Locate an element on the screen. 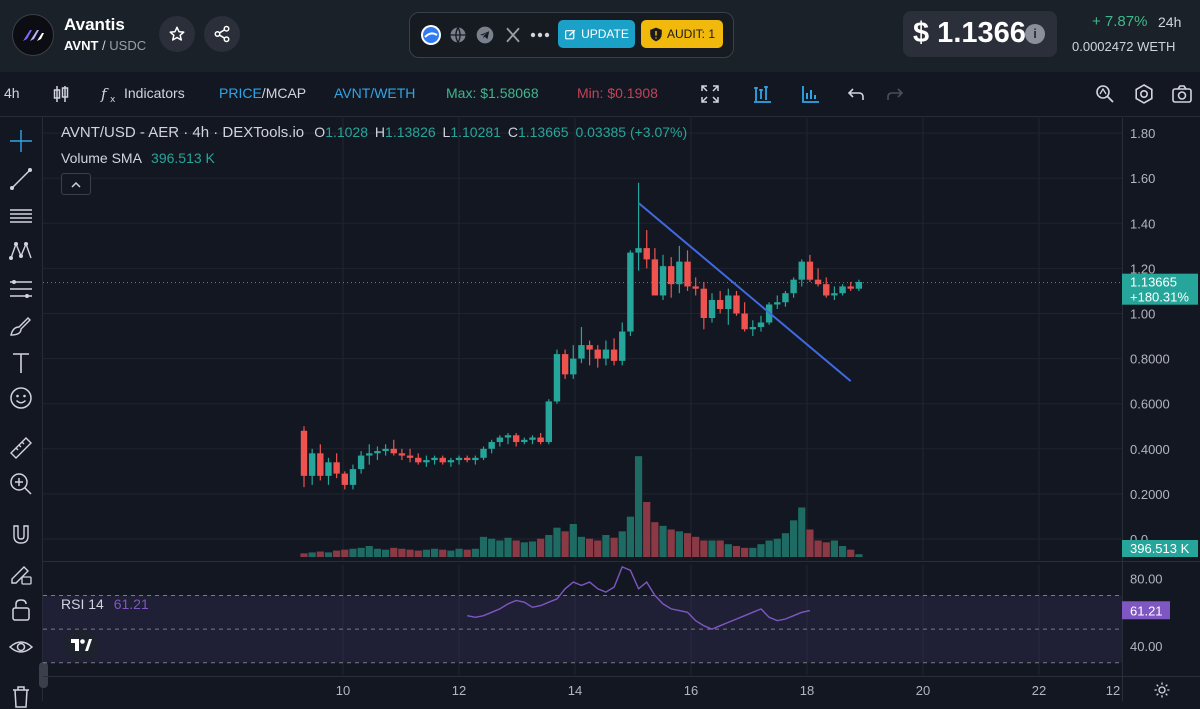 The image size is (1200, 709). weth-value: 0.0002472 is located at coordinates (1103, 46).